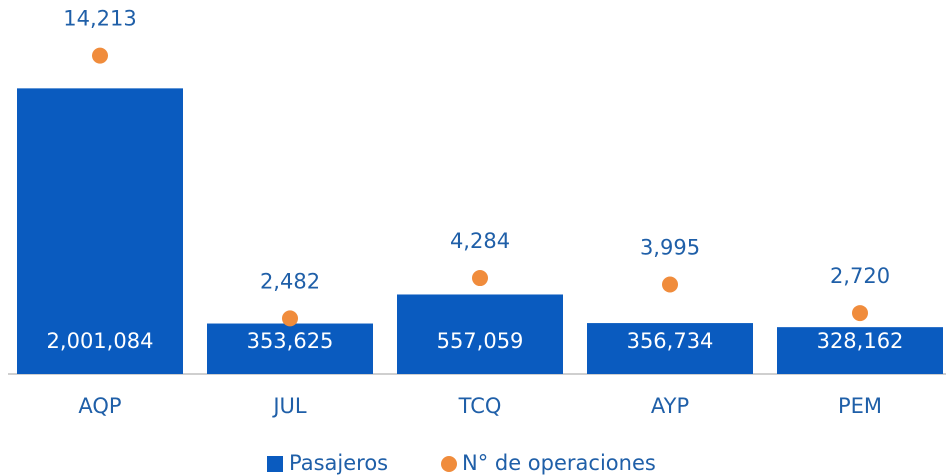 This screenshot has width=946, height=476. What do you see at coordinates (290, 341) in the screenshot?
I see `bar-value-label: 353,625` at bounding box center [290, 341].